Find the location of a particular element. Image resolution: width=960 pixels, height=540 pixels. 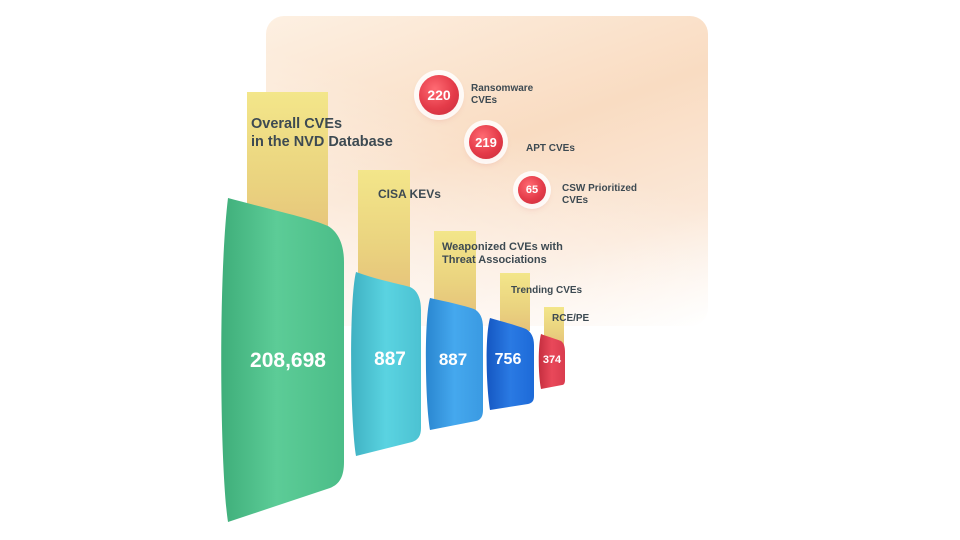

stage-5-value: 374 is located at coordinates (552, 360).